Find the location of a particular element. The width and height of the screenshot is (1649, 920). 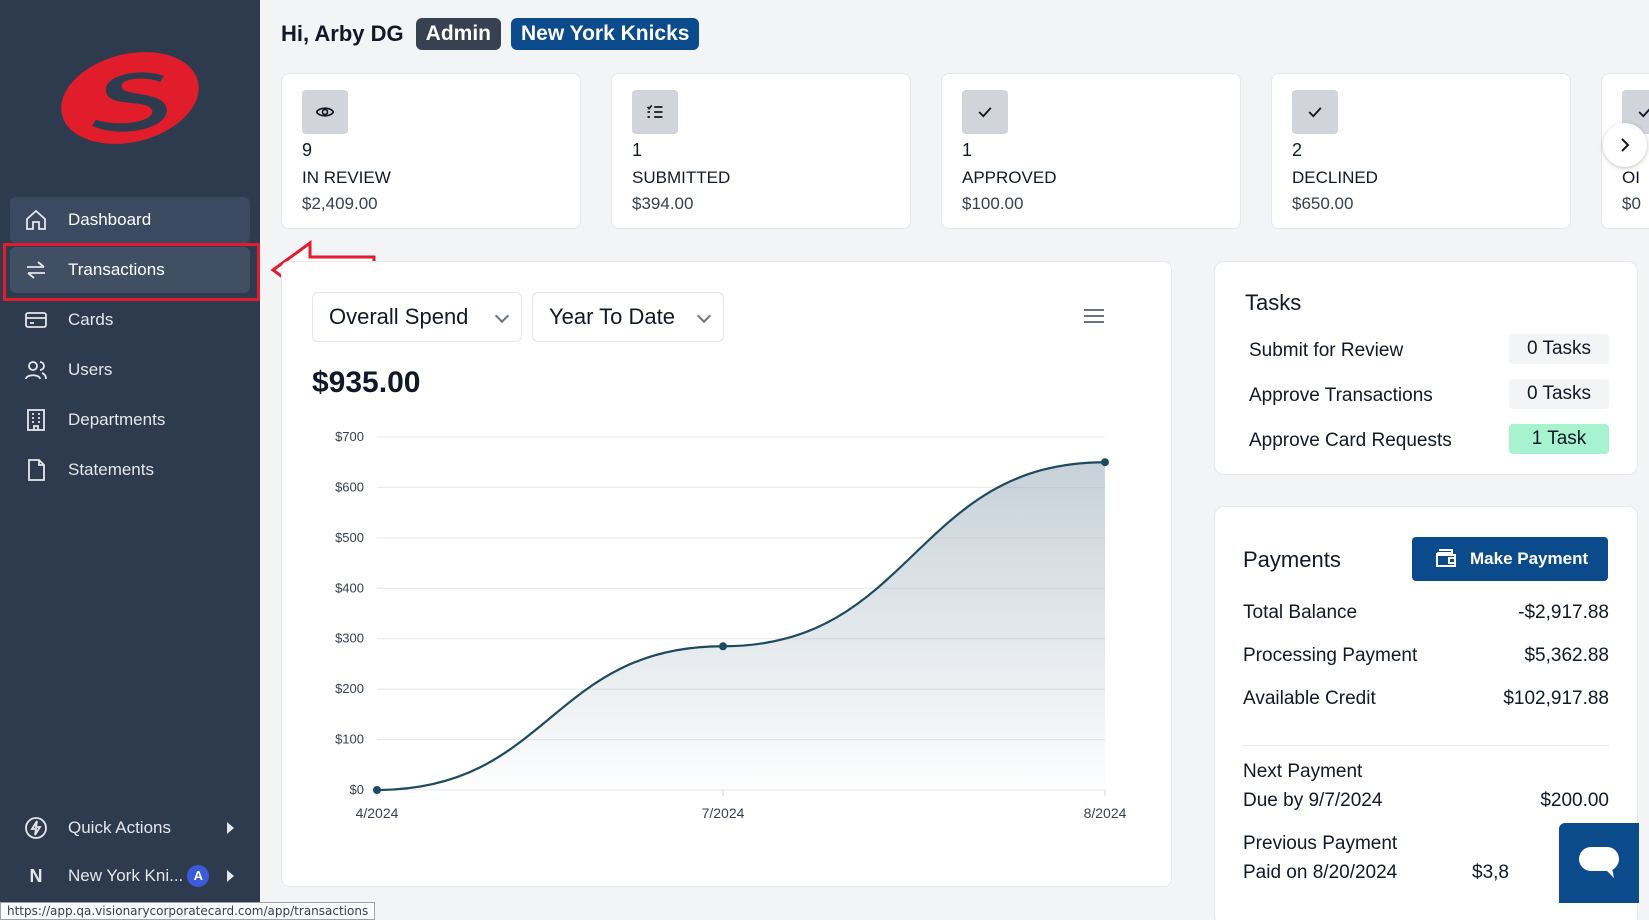

sidebar-item-label: Departments is located at coordinates (117, 419).